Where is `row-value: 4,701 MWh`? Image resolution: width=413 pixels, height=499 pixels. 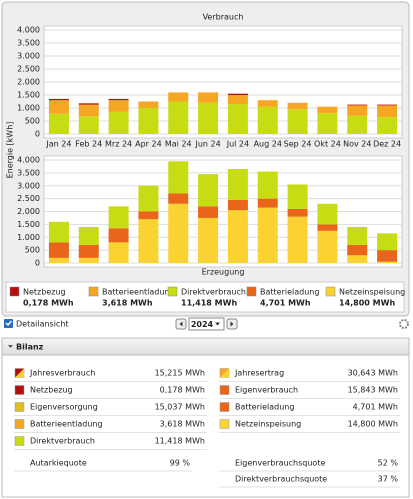 row-value: 4,701 MWh is located at coordinates (375, 407).